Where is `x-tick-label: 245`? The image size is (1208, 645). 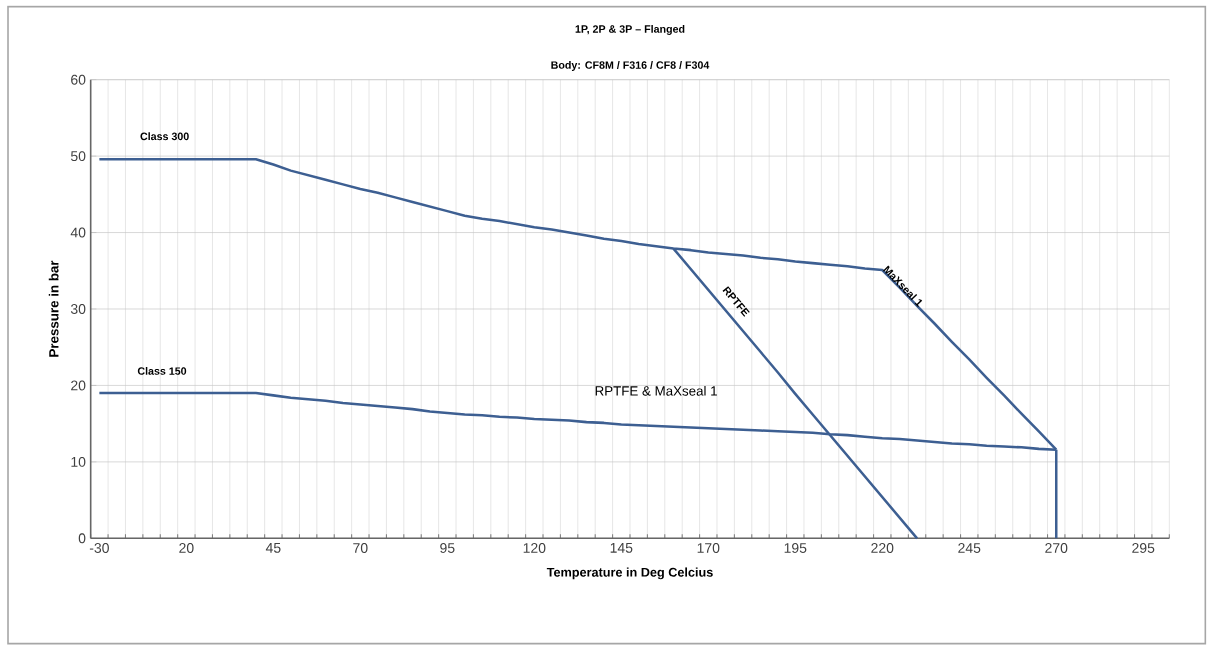 x-tick-label: 245 is located at coordinates (969, 548).